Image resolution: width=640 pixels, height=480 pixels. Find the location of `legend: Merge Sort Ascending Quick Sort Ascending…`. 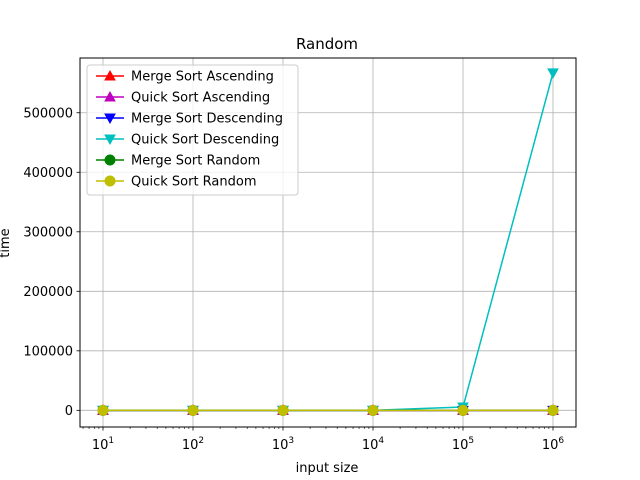

legend: Merge Sort Ascending Quick Sort Ascending… is located at coordinates (192, 130).